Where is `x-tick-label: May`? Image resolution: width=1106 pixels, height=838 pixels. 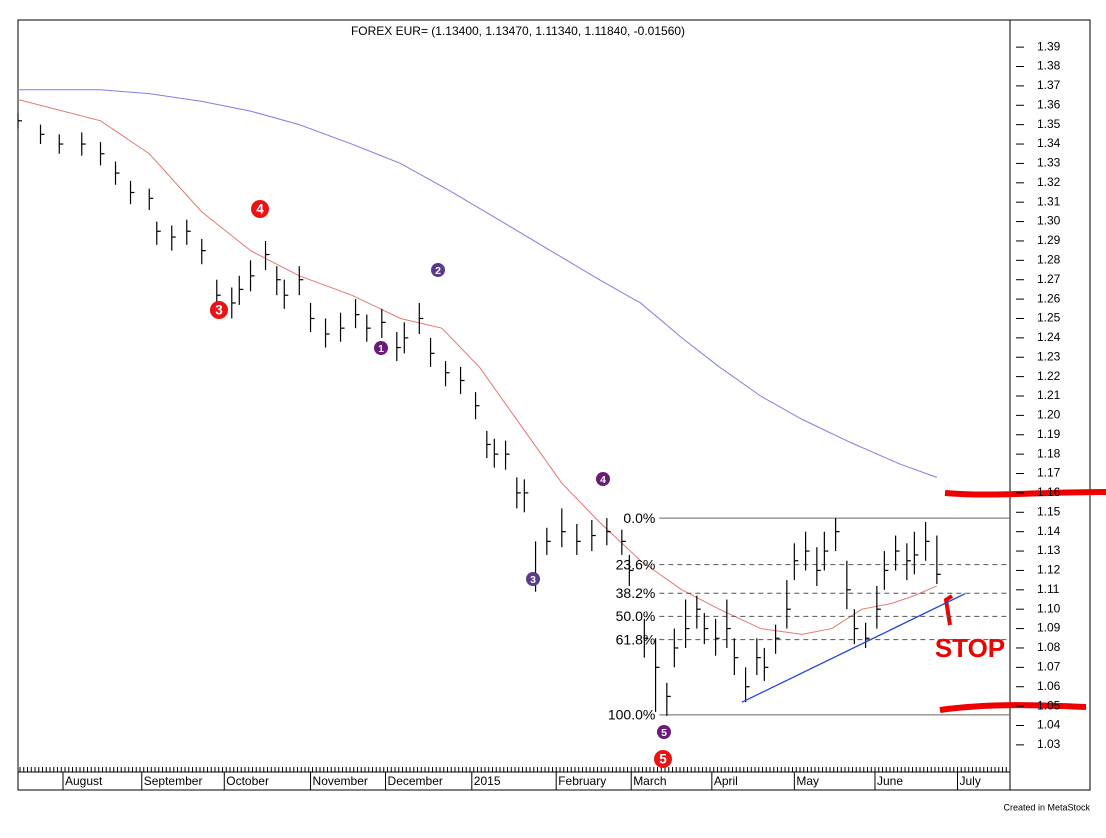 x-tick-label: May is located at coordinates (807, 781).